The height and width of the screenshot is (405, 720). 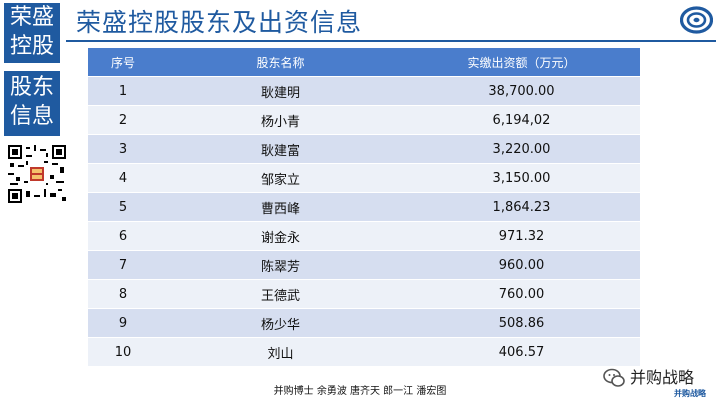 I want to click on table-row: 8 王德武 760.00, so click(x=364, y=294).